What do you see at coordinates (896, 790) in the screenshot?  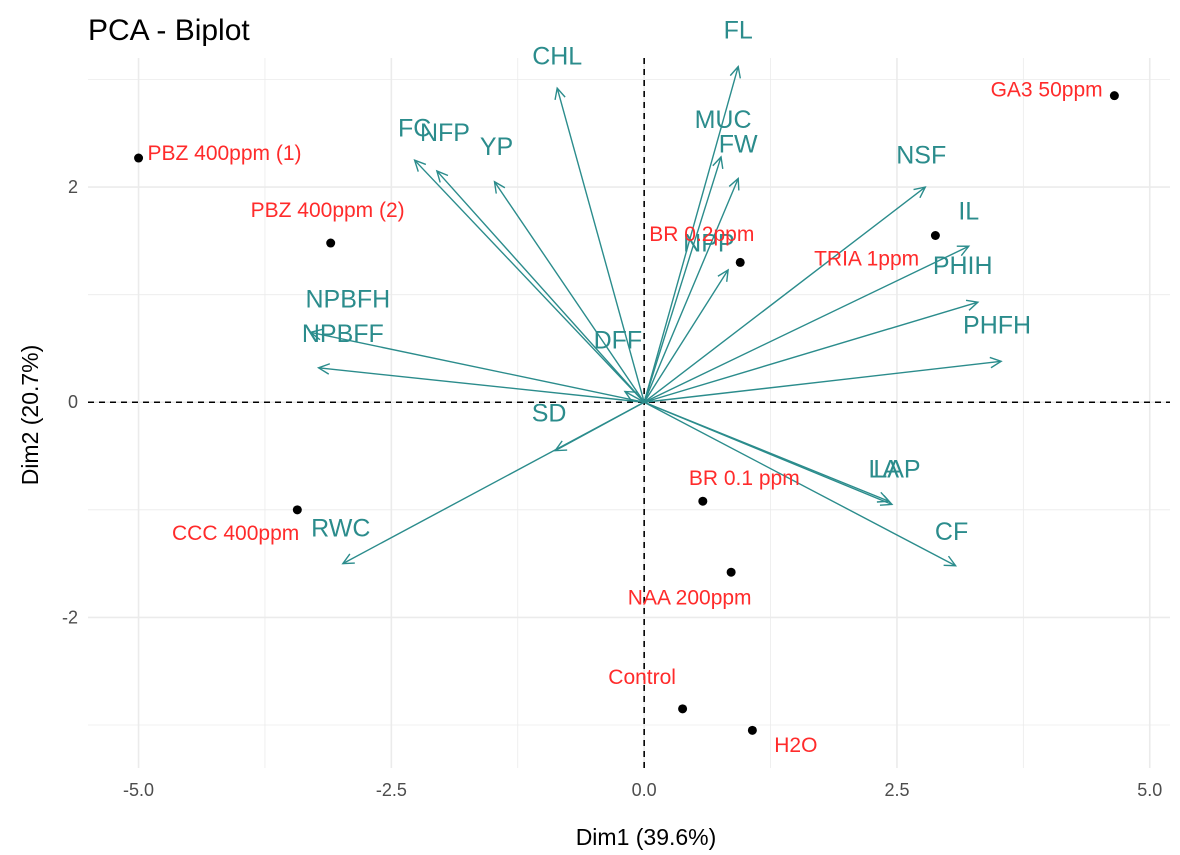 I see `x-tick-label: 2.5` at bounding box center [896, 790].